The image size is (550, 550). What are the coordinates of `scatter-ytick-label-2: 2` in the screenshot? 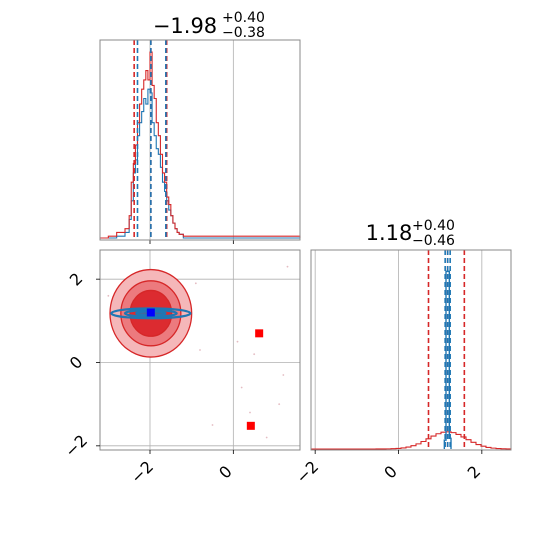 It's located at (76, 279).